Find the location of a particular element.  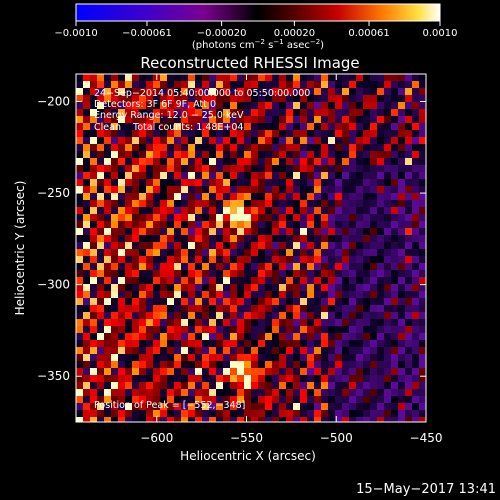

y-tick-label: −250 is located at coordinates (53, 193).